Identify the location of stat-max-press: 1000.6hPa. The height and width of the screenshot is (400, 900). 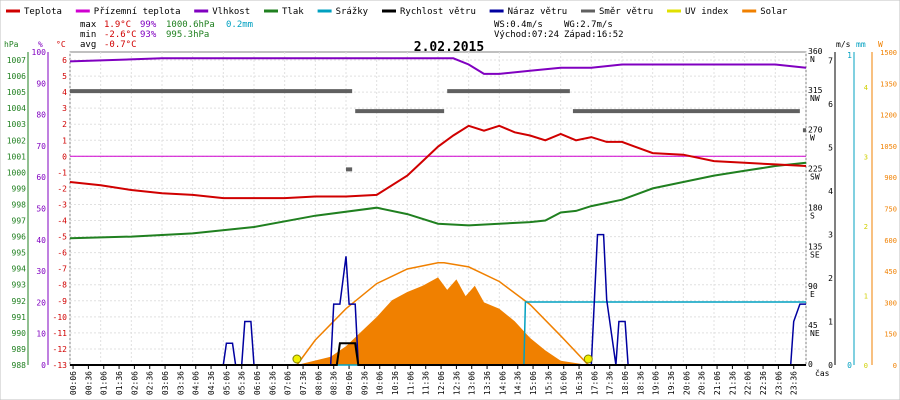
(190, 25).